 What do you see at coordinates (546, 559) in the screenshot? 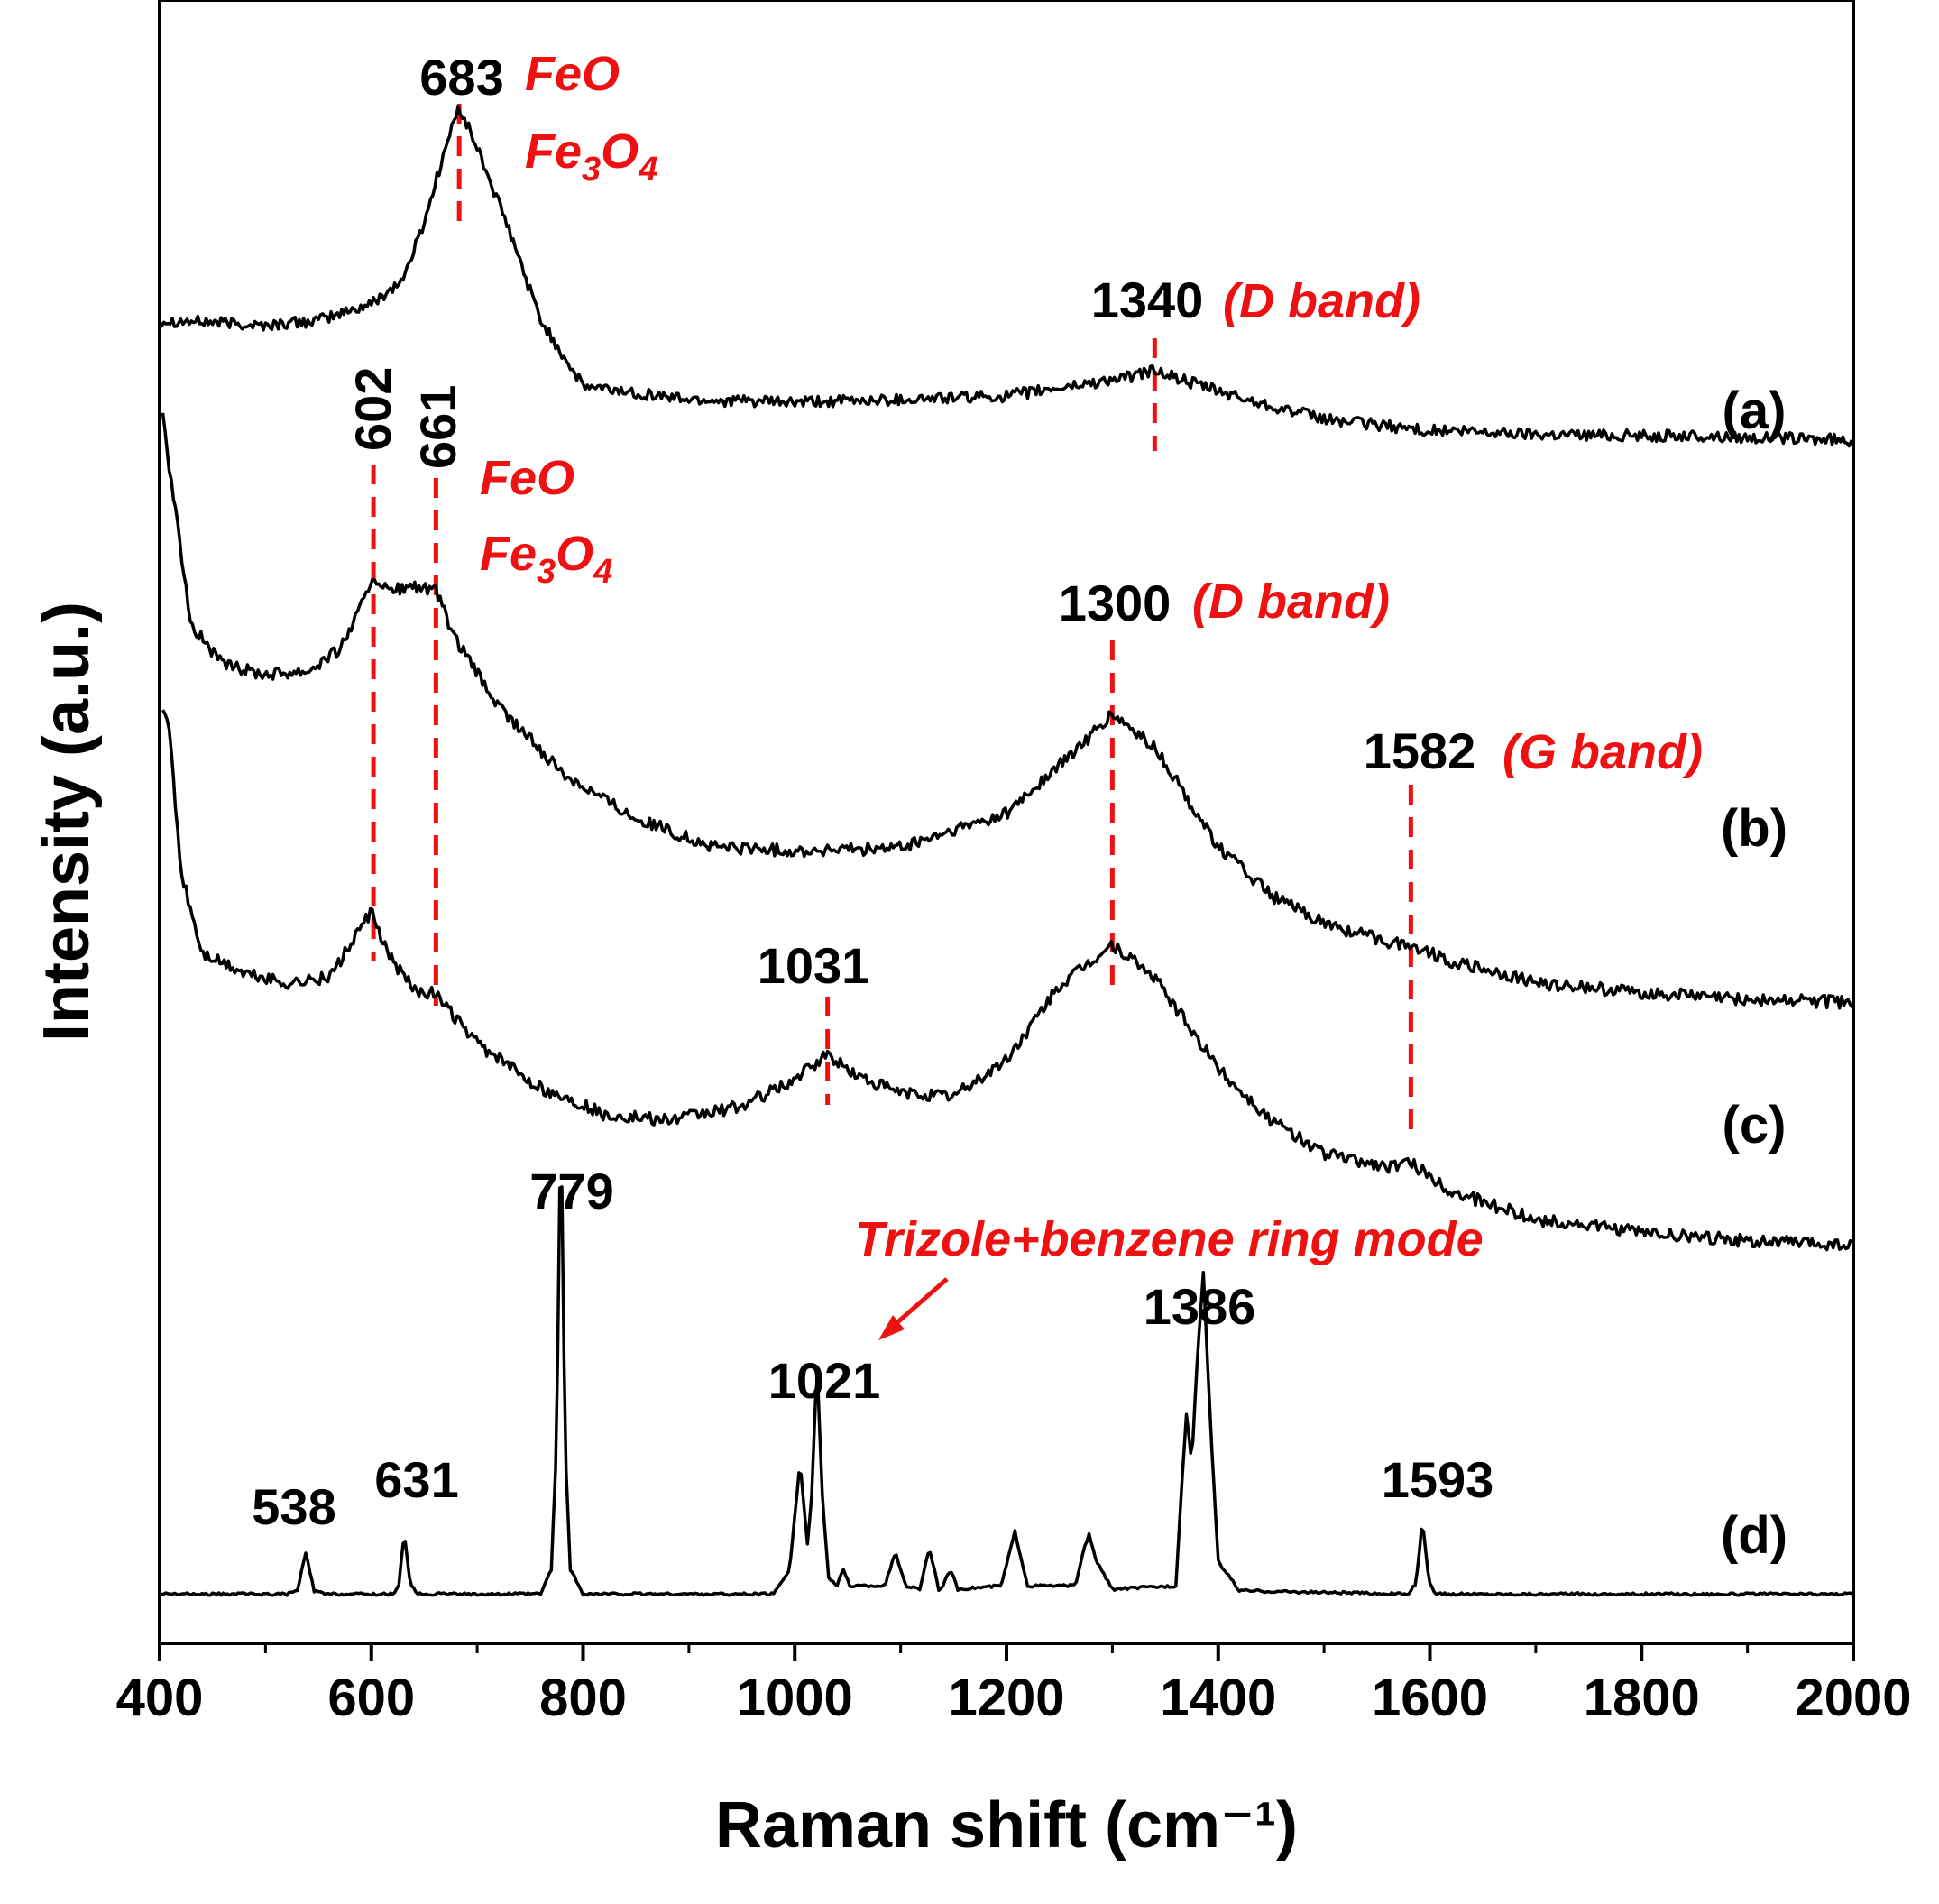
I see `annotation-fe3o4-b: Fe3O4` at bounding box center [546, 559].